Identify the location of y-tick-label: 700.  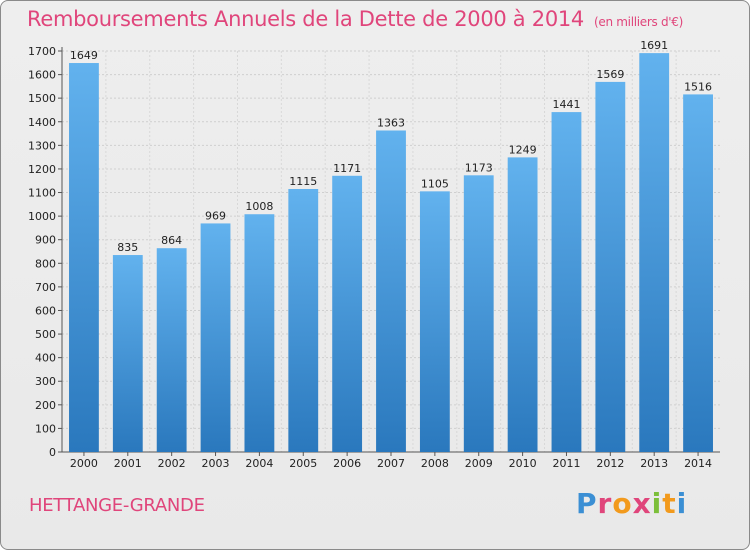
(45, 287).